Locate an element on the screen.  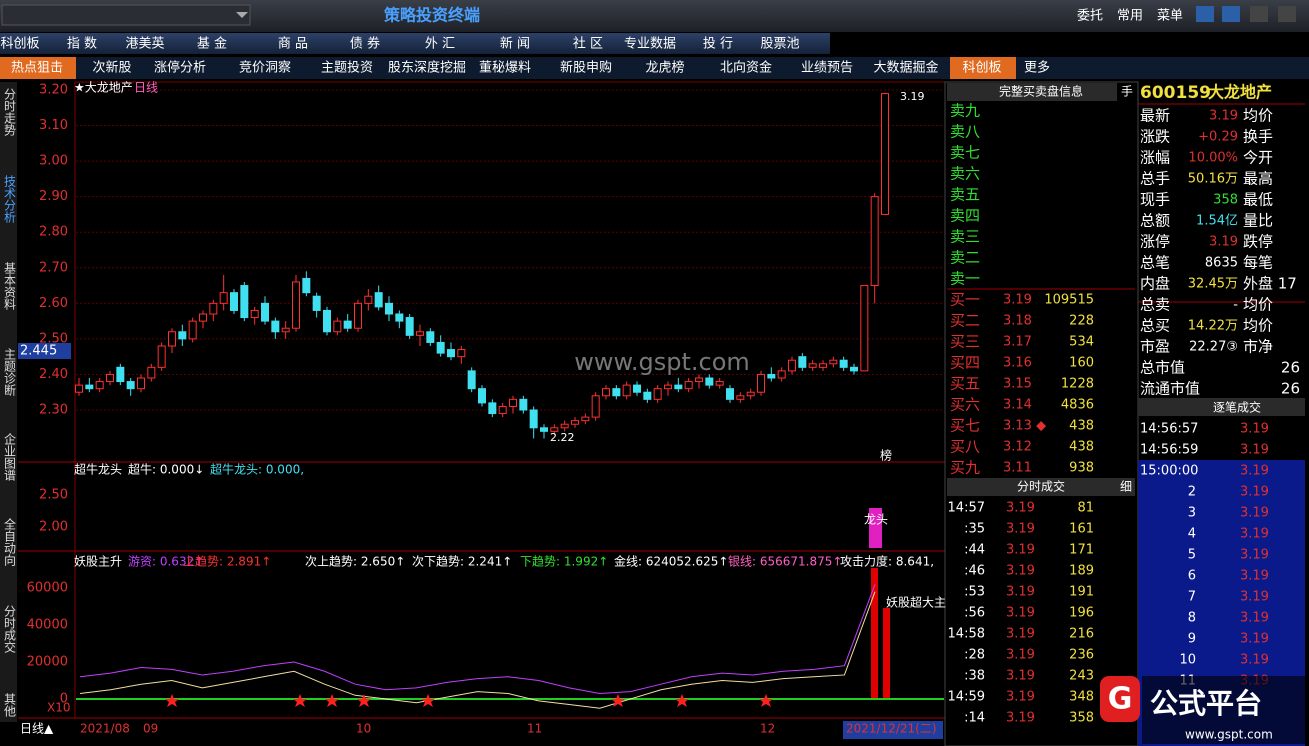
side-tab: 全自动向 is located at coordinates (10, 541).